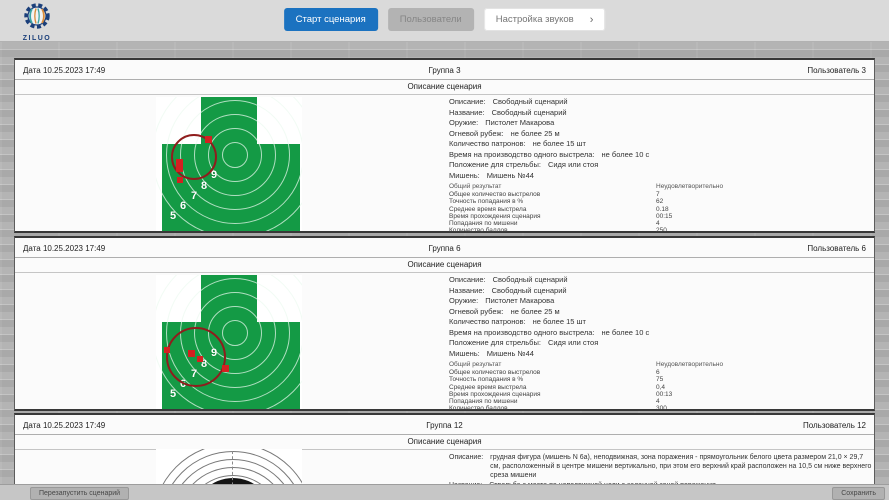  What do you see at coordinates (661, 201) in the screenshot?
I see `stat-row: Точность попадания в % 62` at bounding box center [661, 201].